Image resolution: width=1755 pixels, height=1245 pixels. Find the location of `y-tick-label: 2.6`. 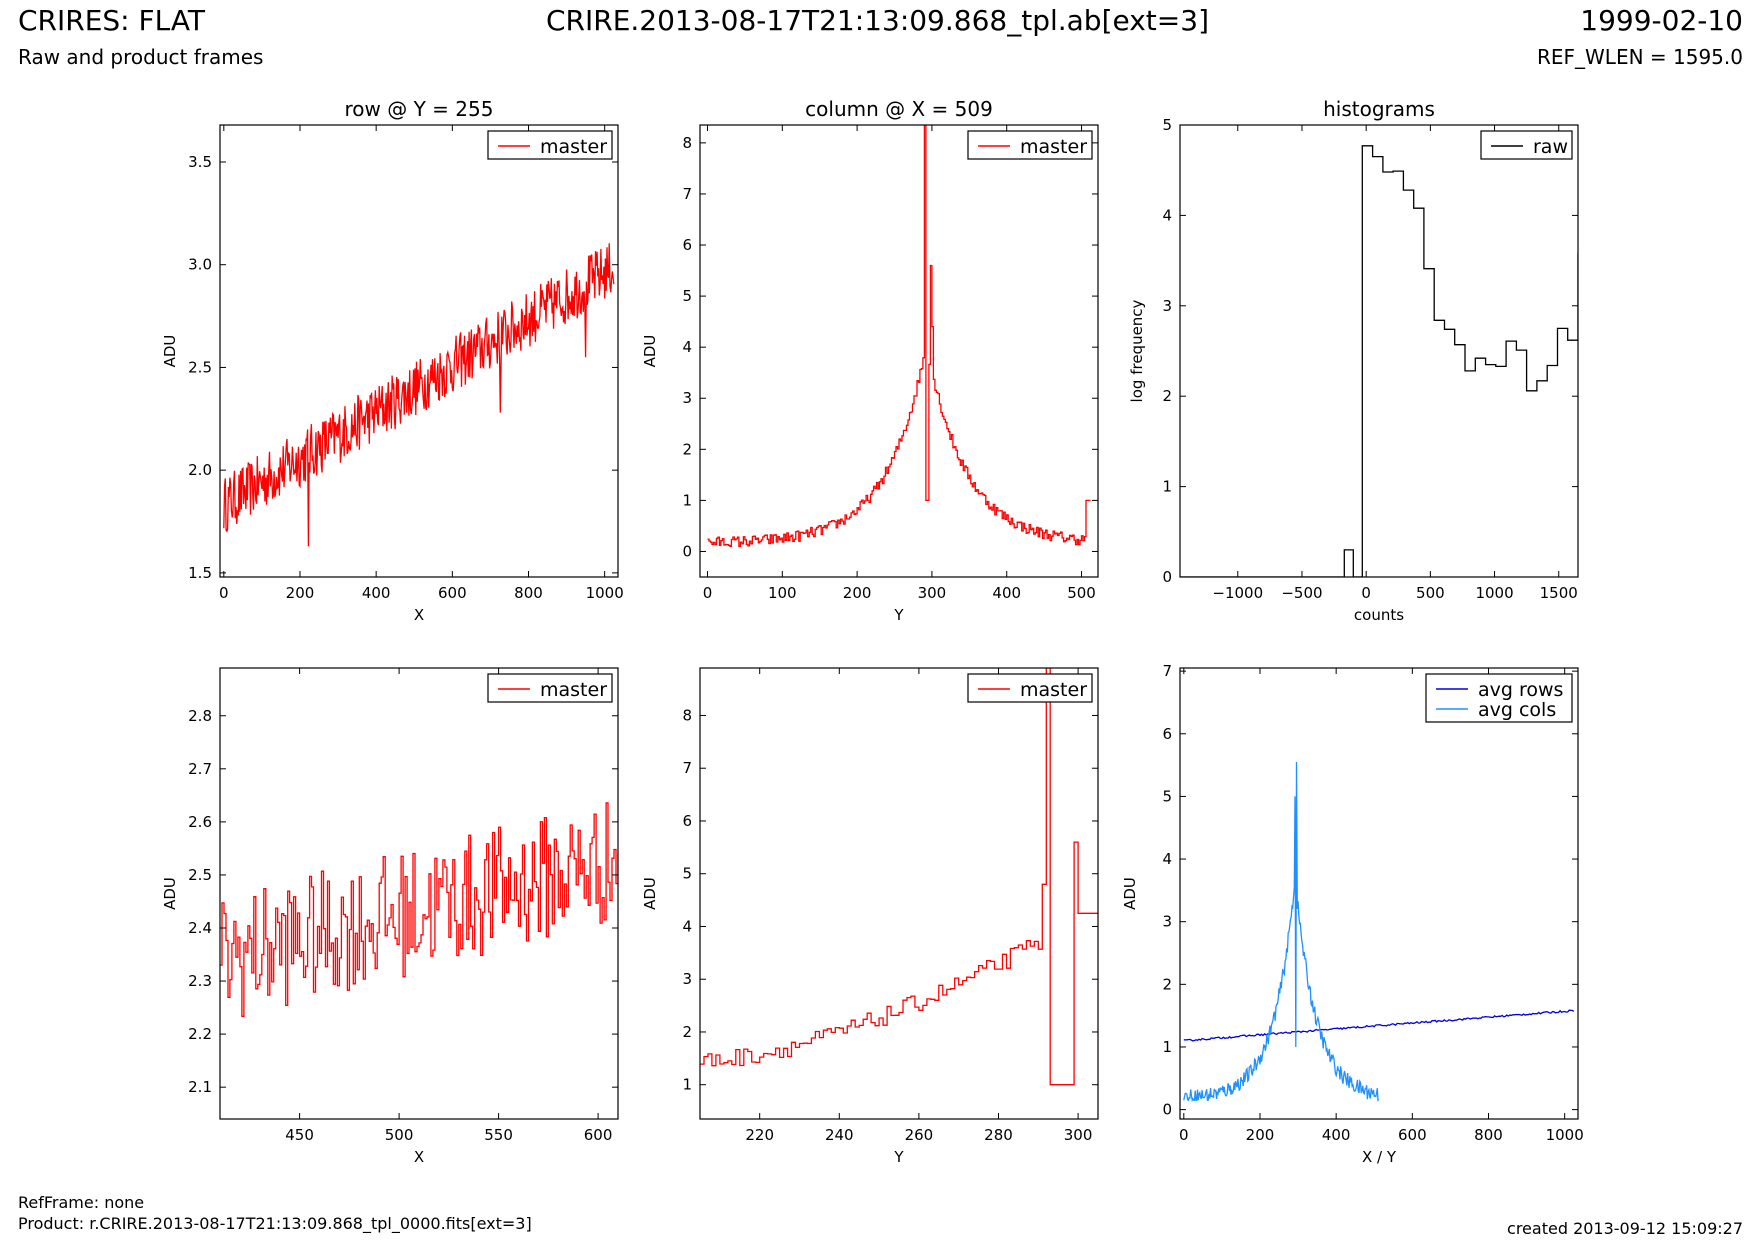

y-tick-label: 2.6 is located at coordinates (200, 822).